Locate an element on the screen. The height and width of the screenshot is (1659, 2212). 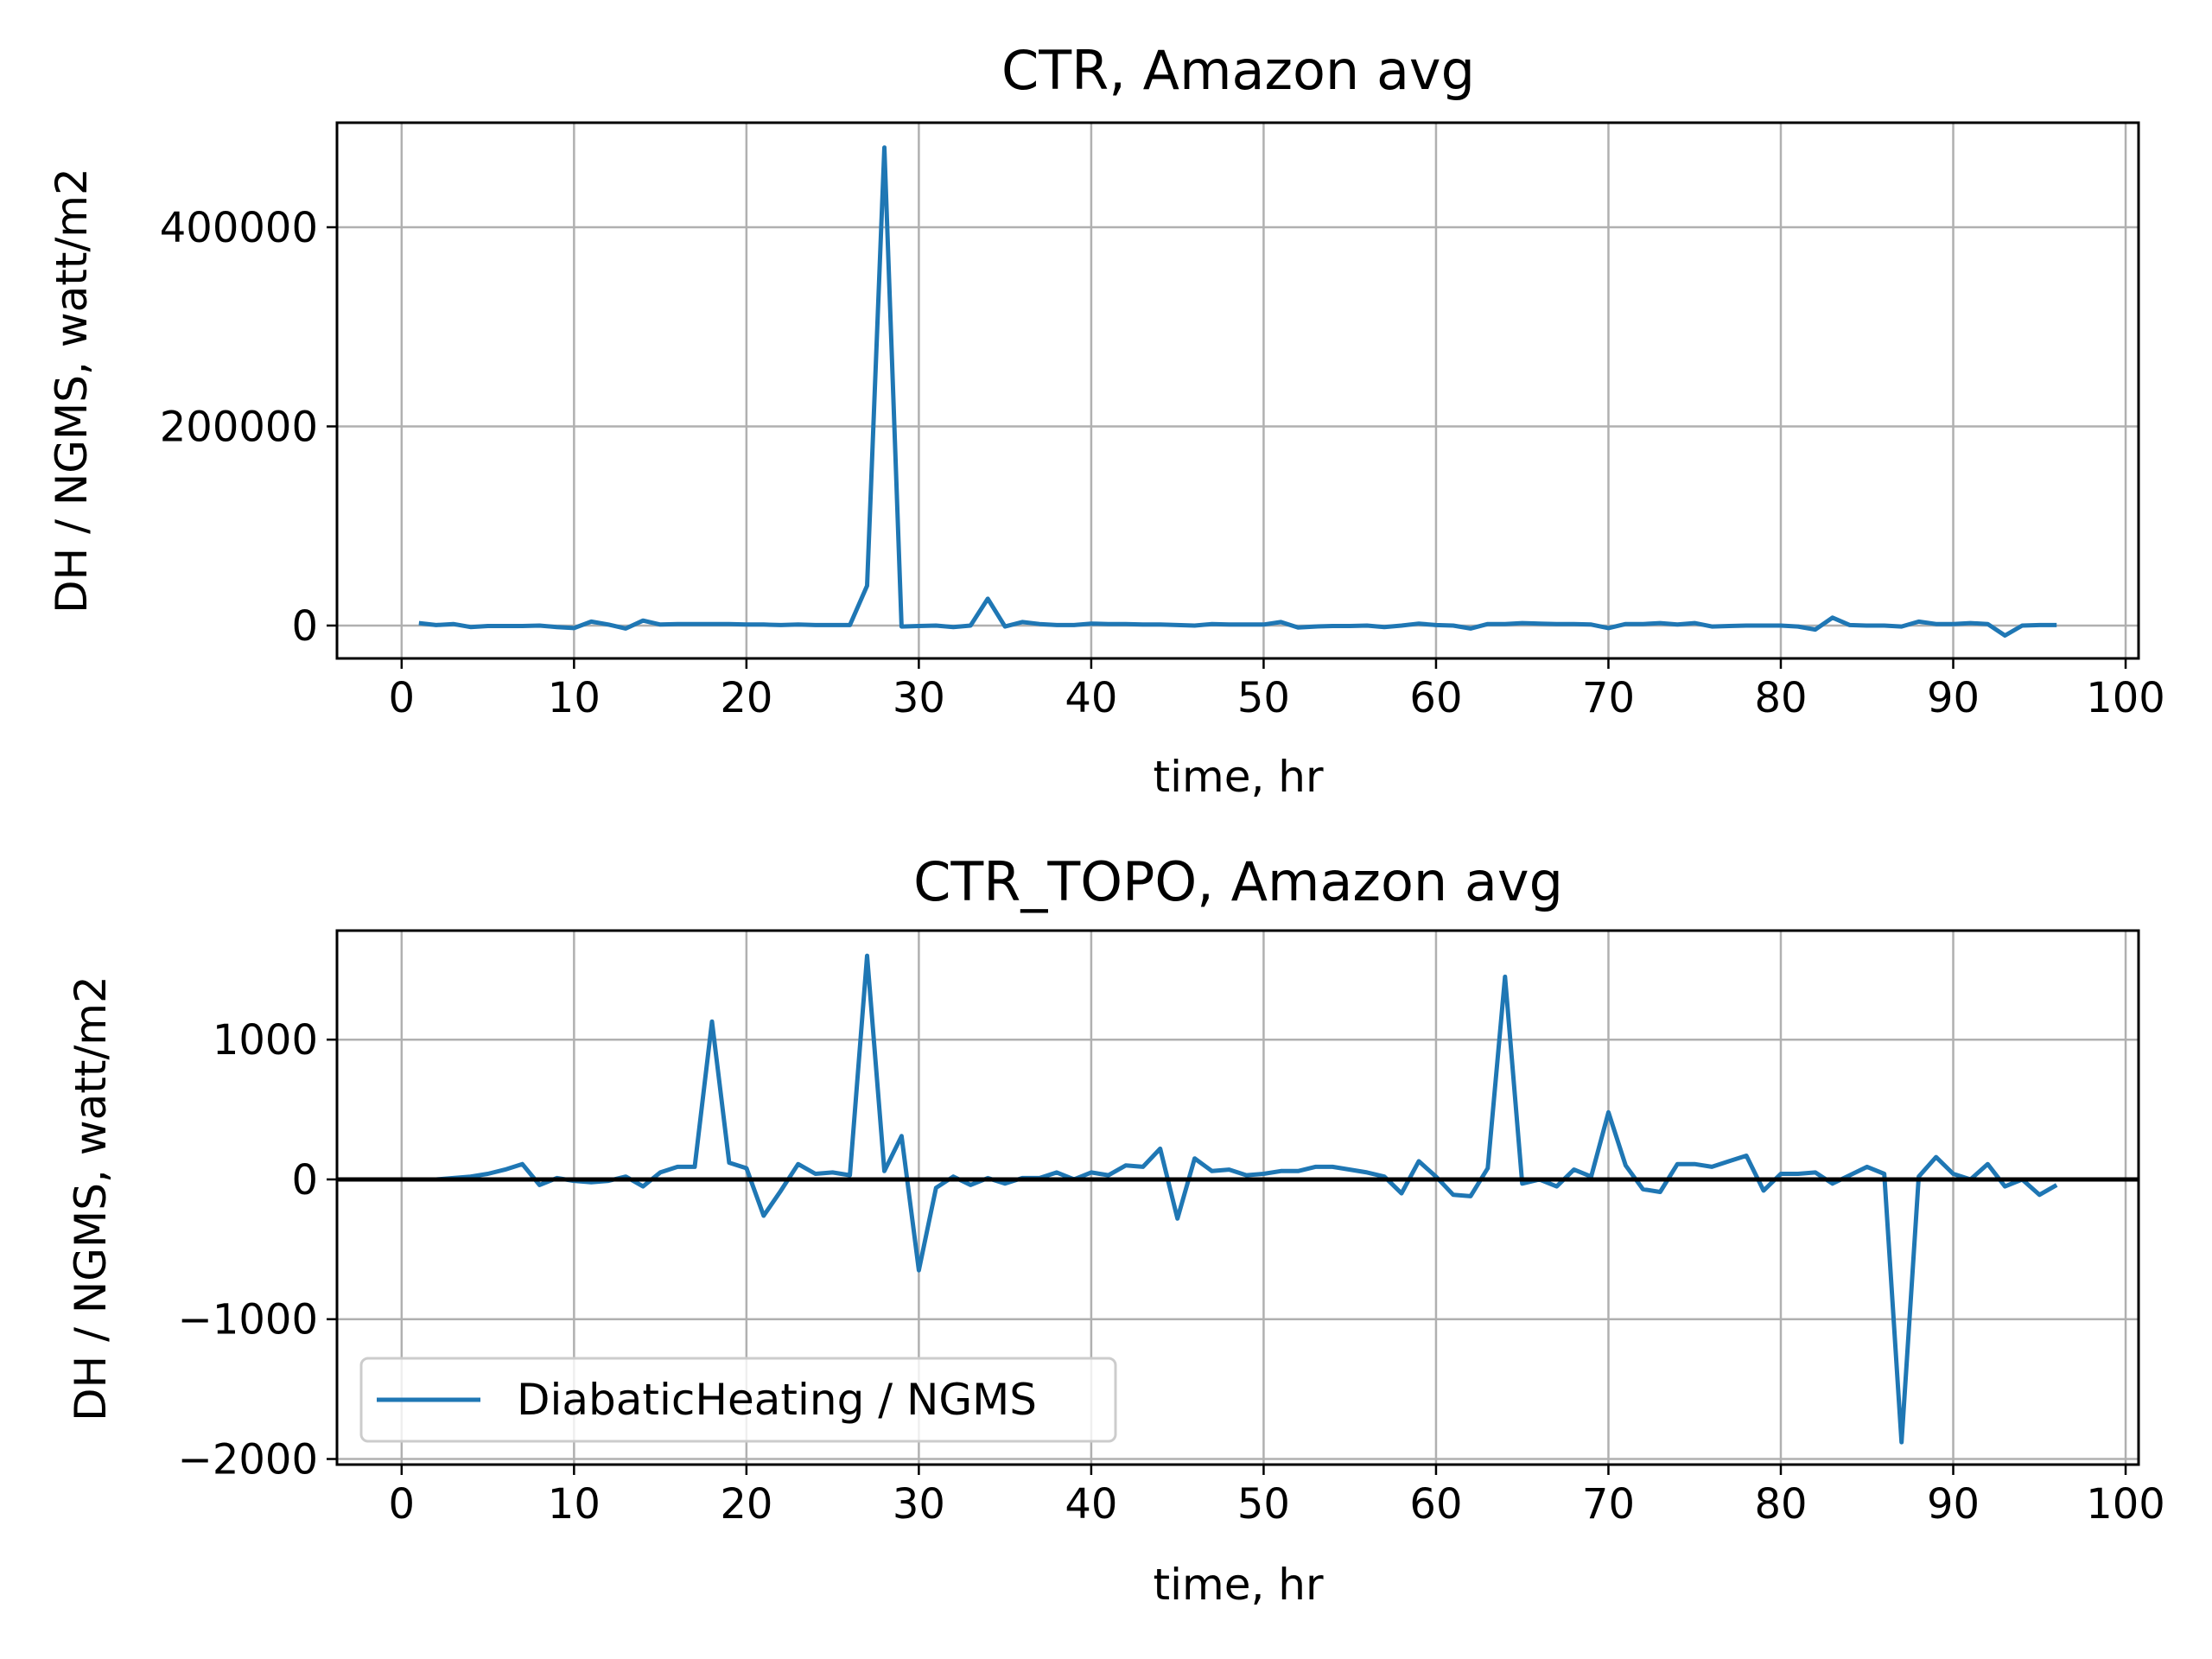
bottom-x-tick-label: 80 is located at coordinates (1781, 1504).